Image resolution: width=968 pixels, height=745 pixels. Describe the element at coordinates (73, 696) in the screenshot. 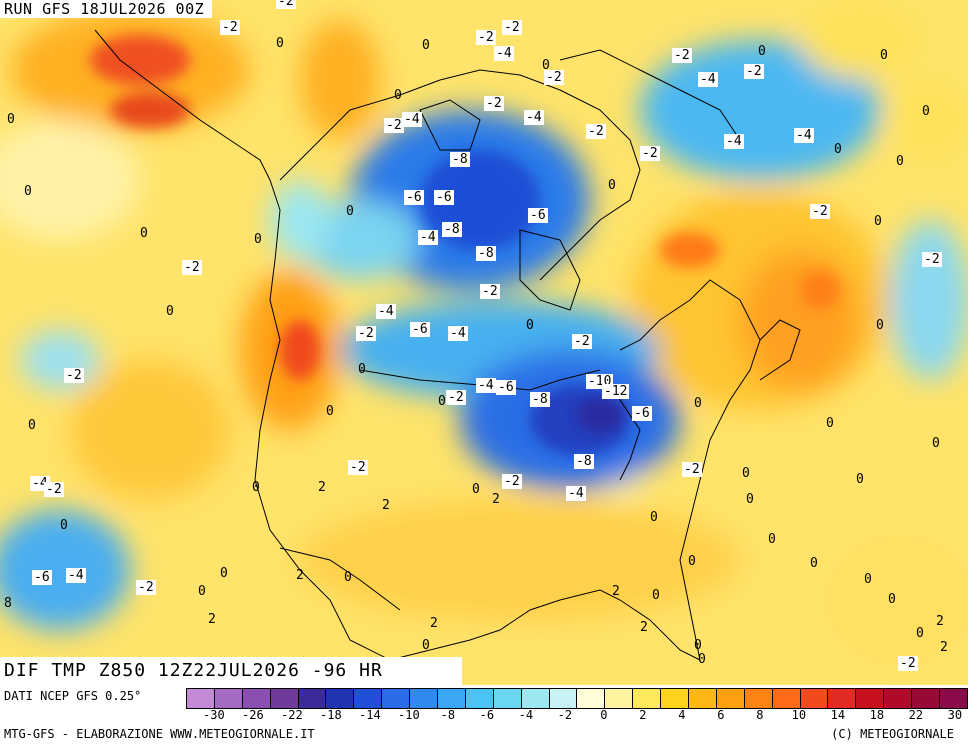

I see `data-source-label: DATI NCEP GFS 0.25°` at that location.